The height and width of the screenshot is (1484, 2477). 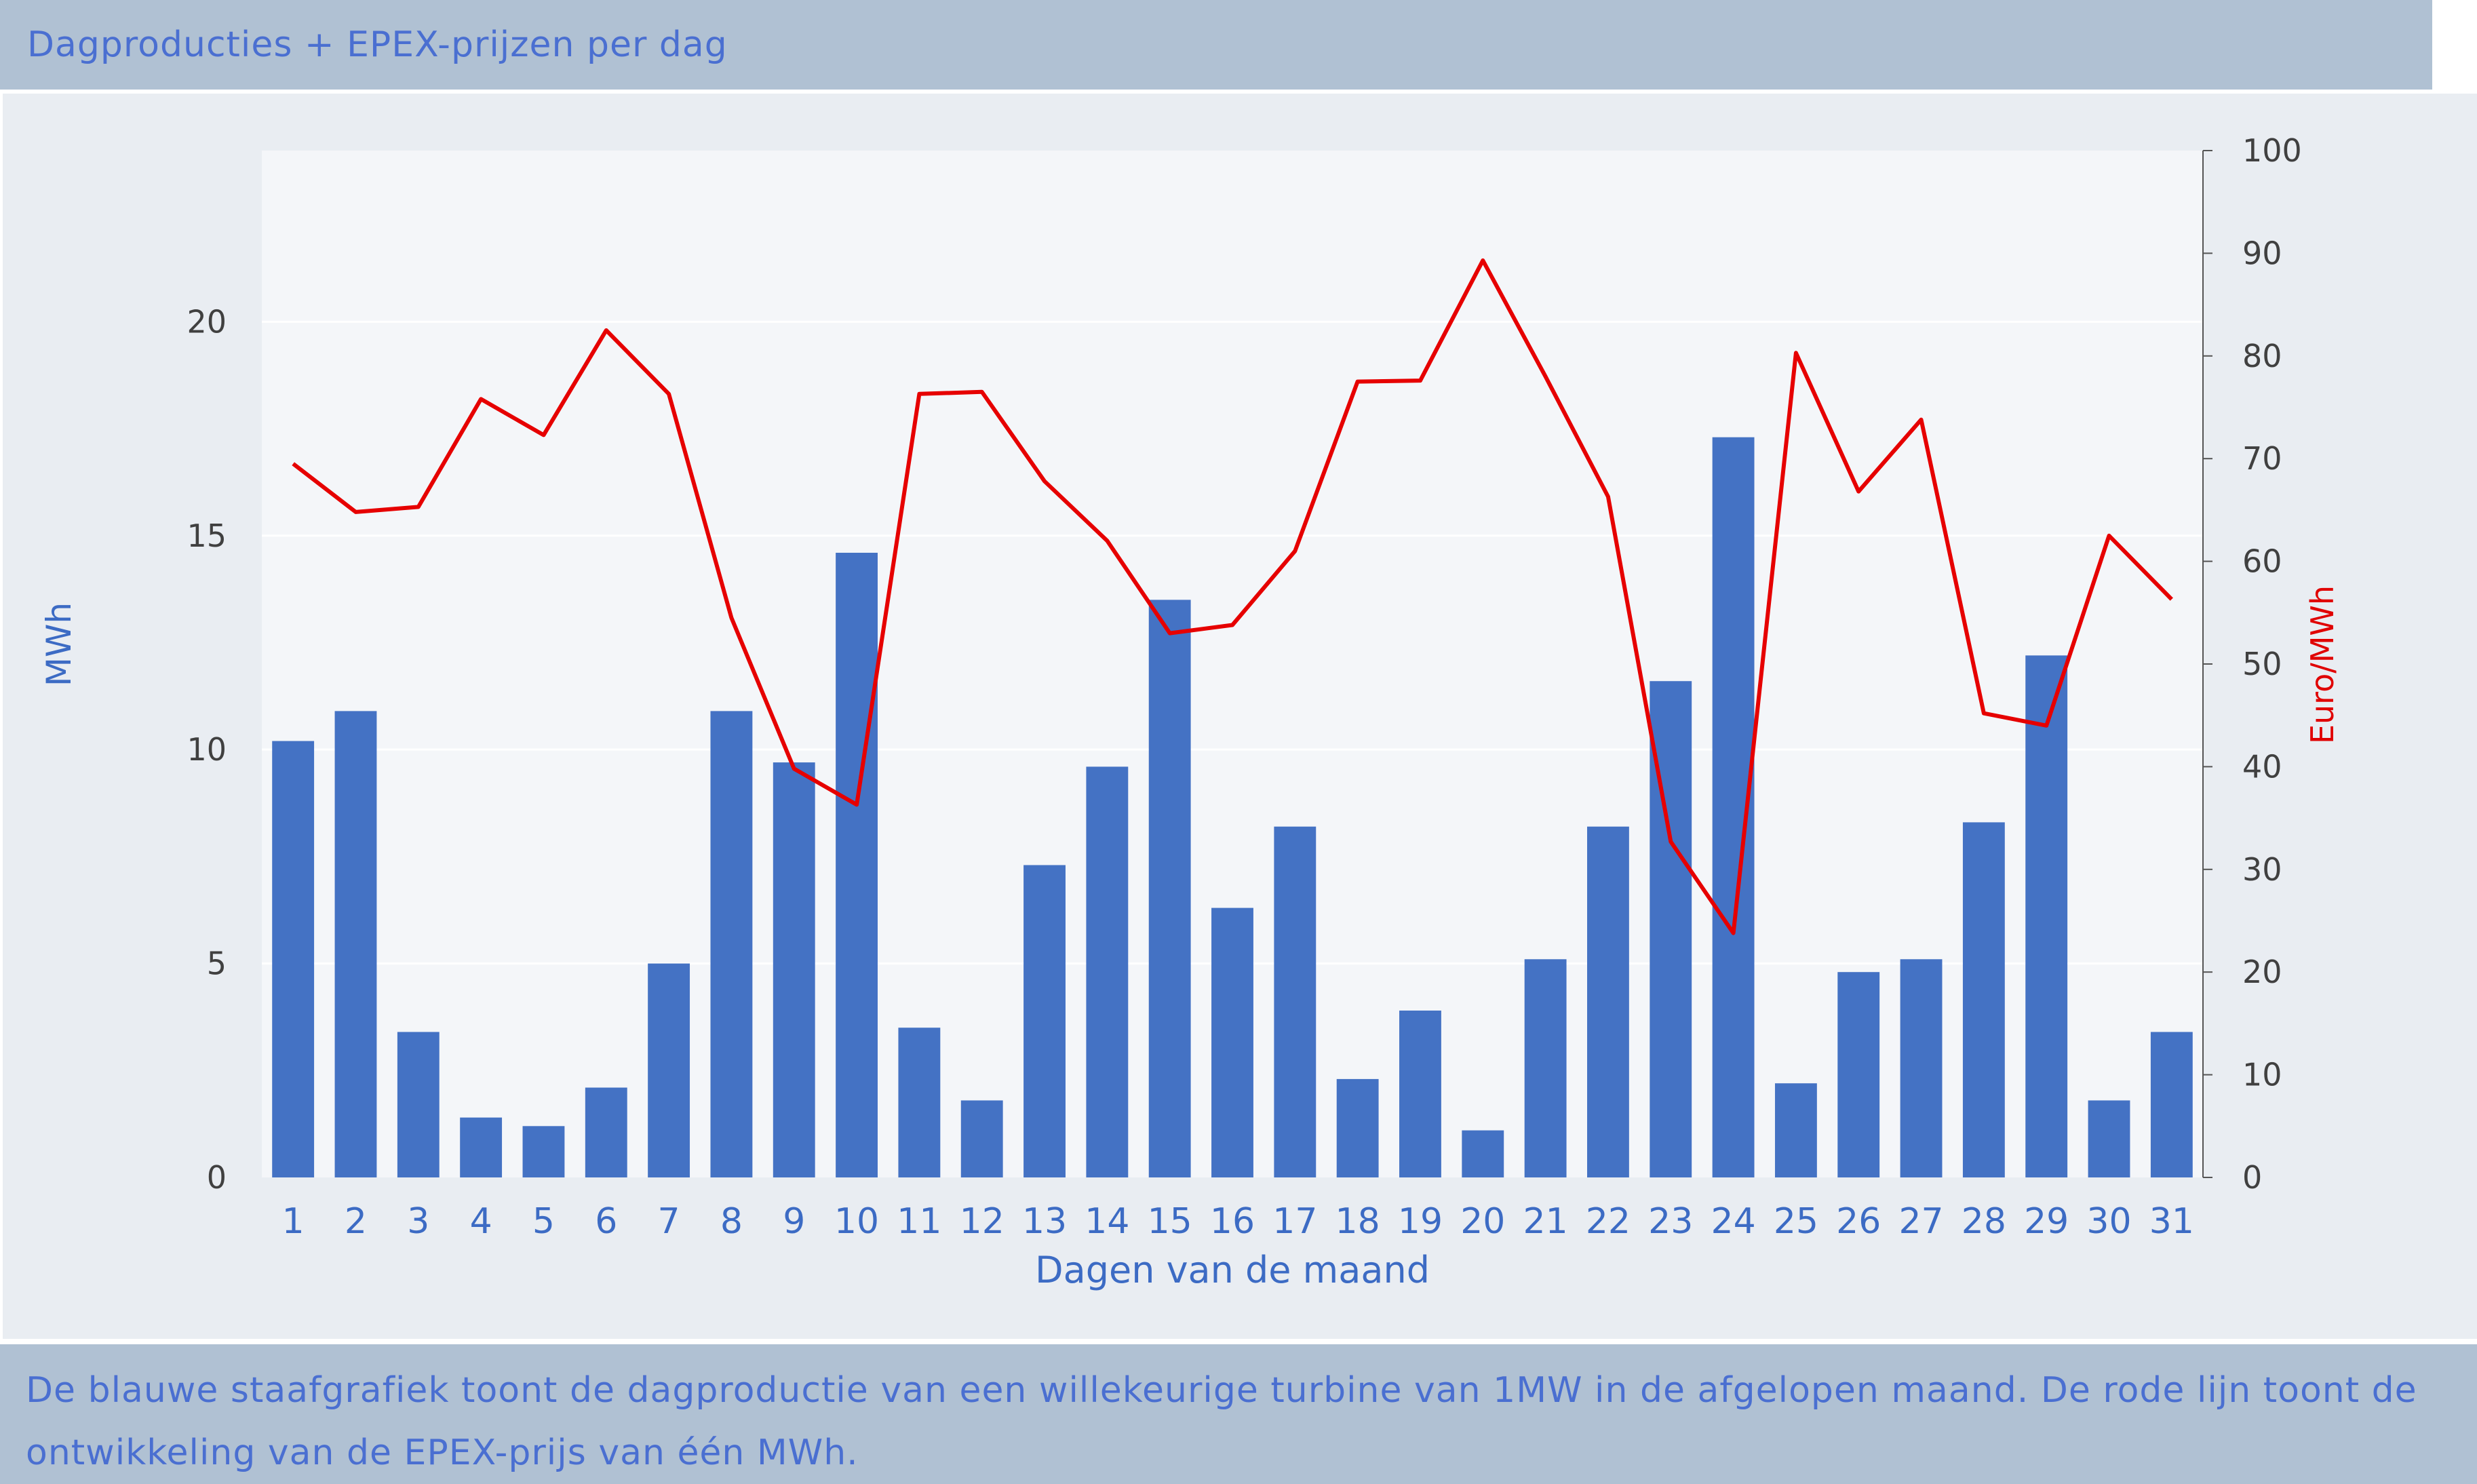 I want to click on x-tick-label: 2, so click(x=356, y=1221).